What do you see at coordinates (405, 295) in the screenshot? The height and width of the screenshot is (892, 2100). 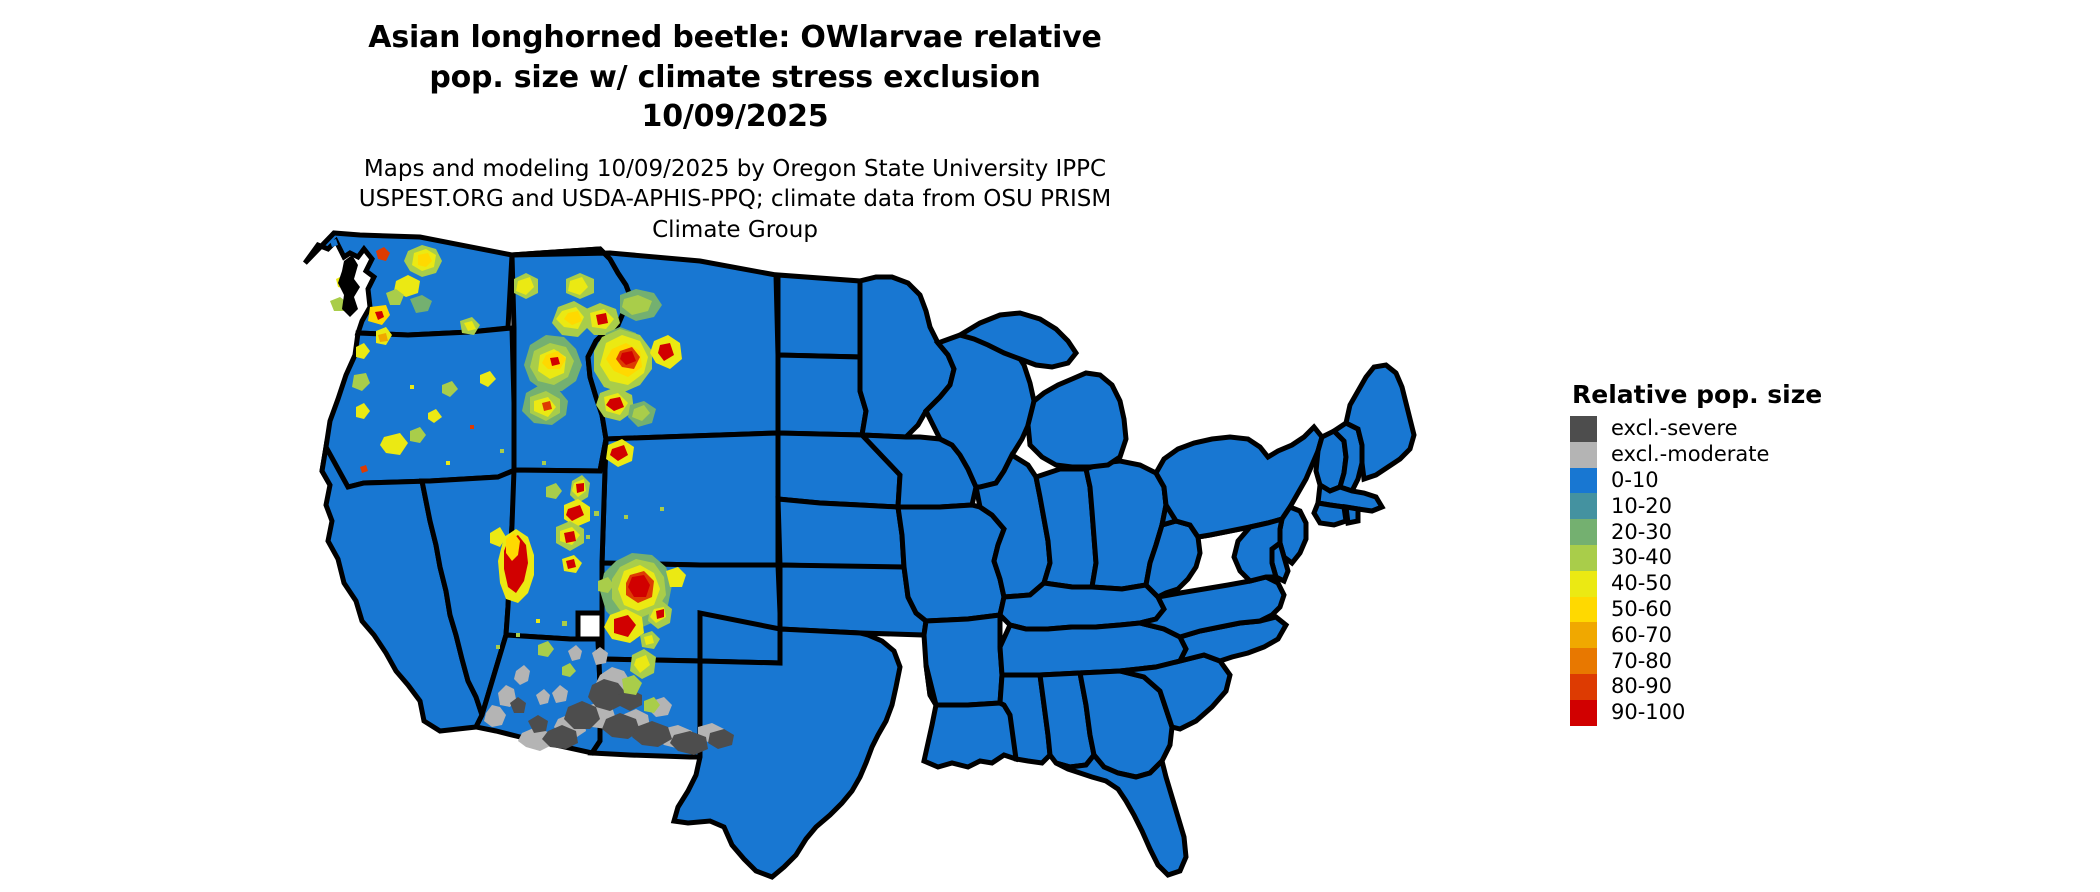 I see `raster-cascades-wa` at bounding box center [405, 295].